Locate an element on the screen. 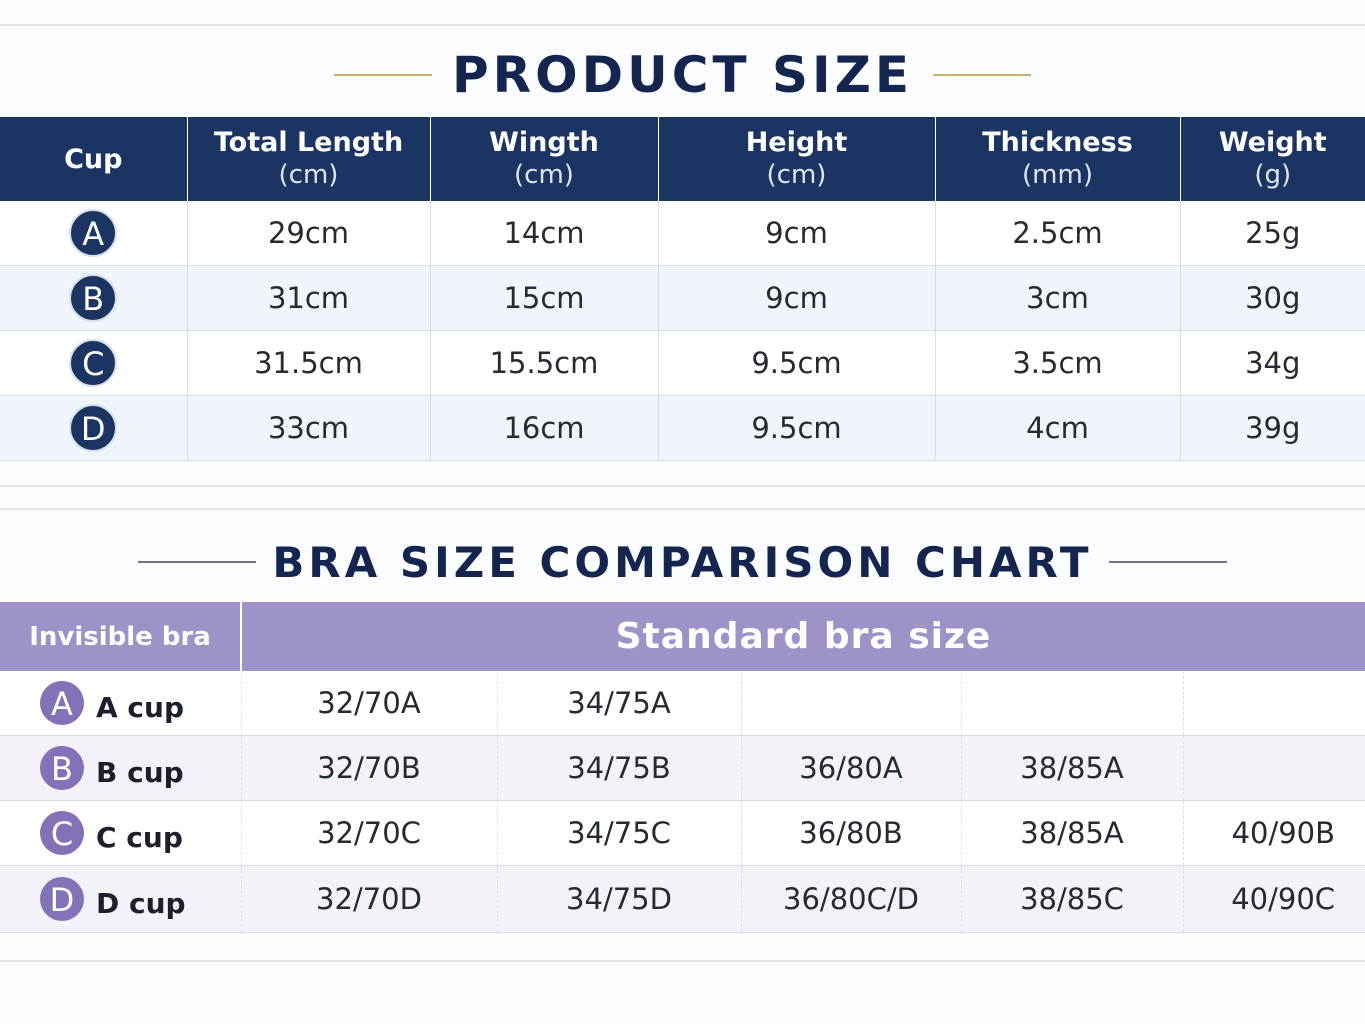 The width and height of the screenshot is (1365, 1024). table-row: A A cup 32/70A 34/75A is located at coordinates (682, 703).